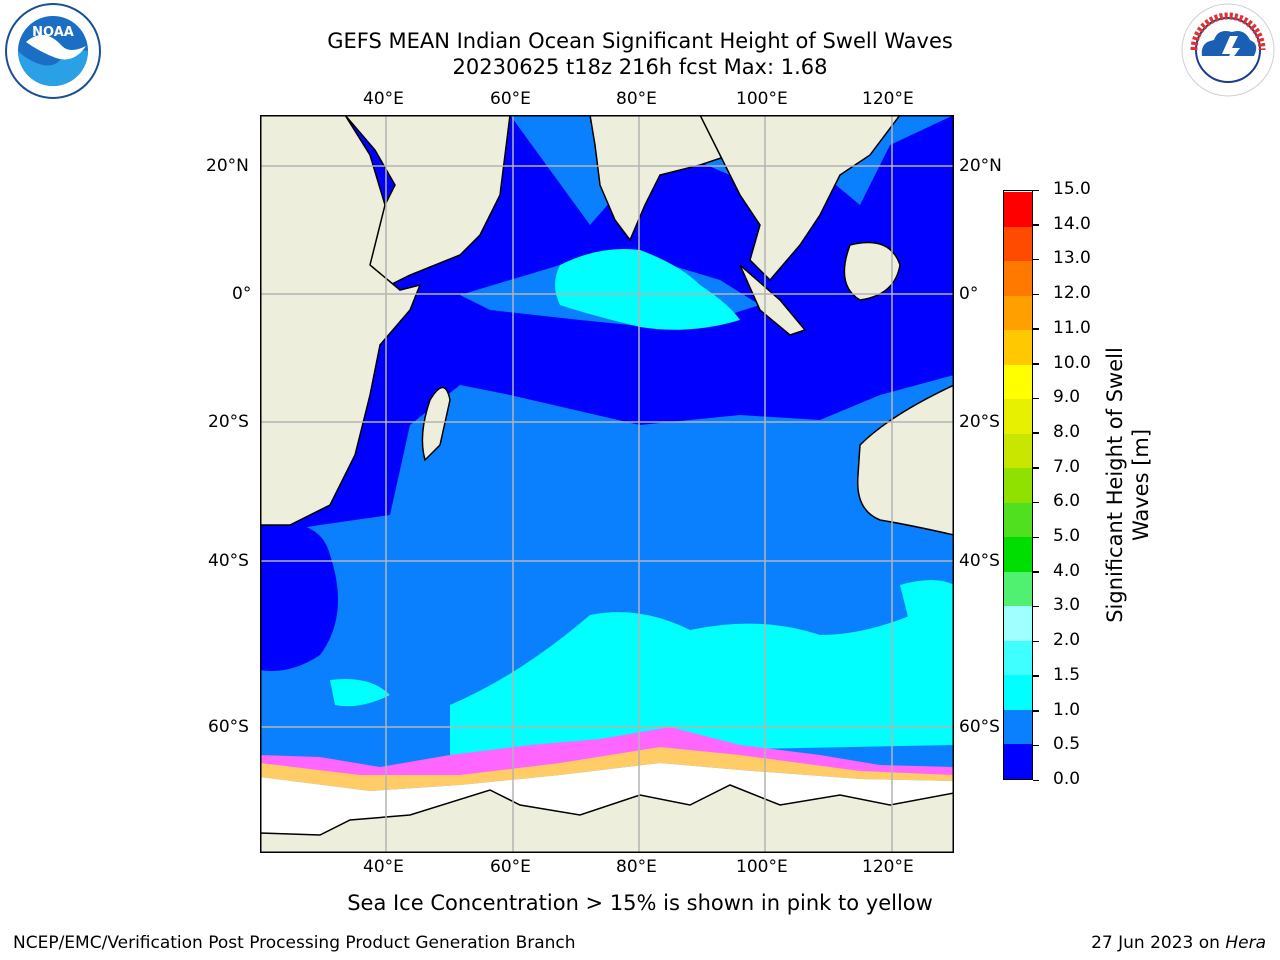 This screenshot has width=1280, height=960. I want to click on lon-label-top-40e: 40°E, so click(383, 99).